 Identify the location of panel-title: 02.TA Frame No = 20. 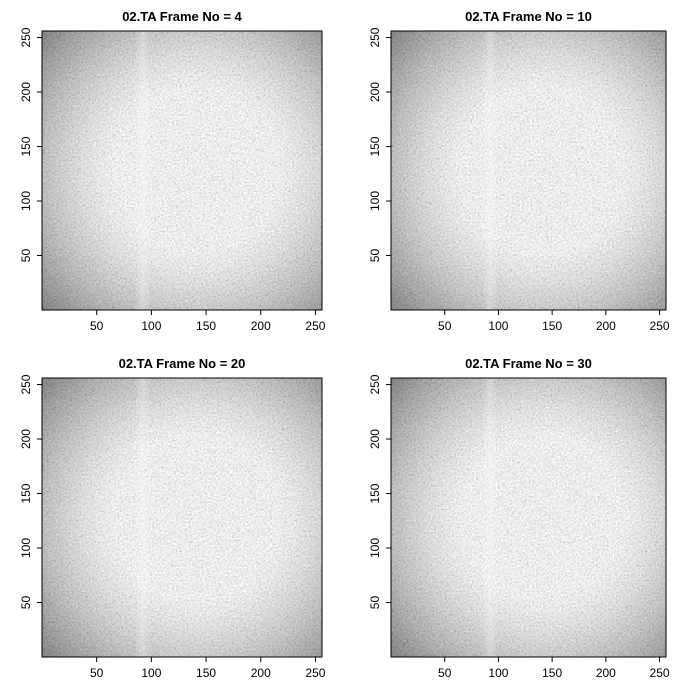
(182, 363).